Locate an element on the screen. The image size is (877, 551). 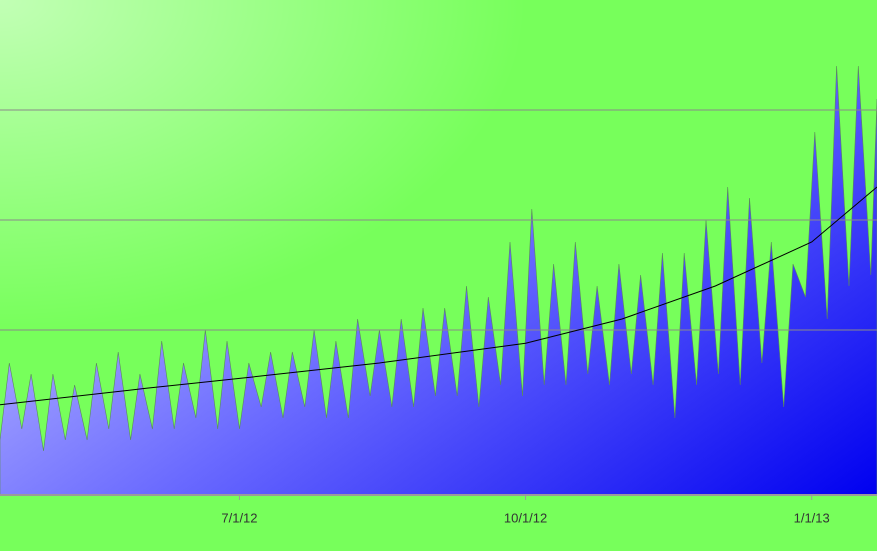
x-tick-label: 1/1/13 is located at coordinates (812, 517).